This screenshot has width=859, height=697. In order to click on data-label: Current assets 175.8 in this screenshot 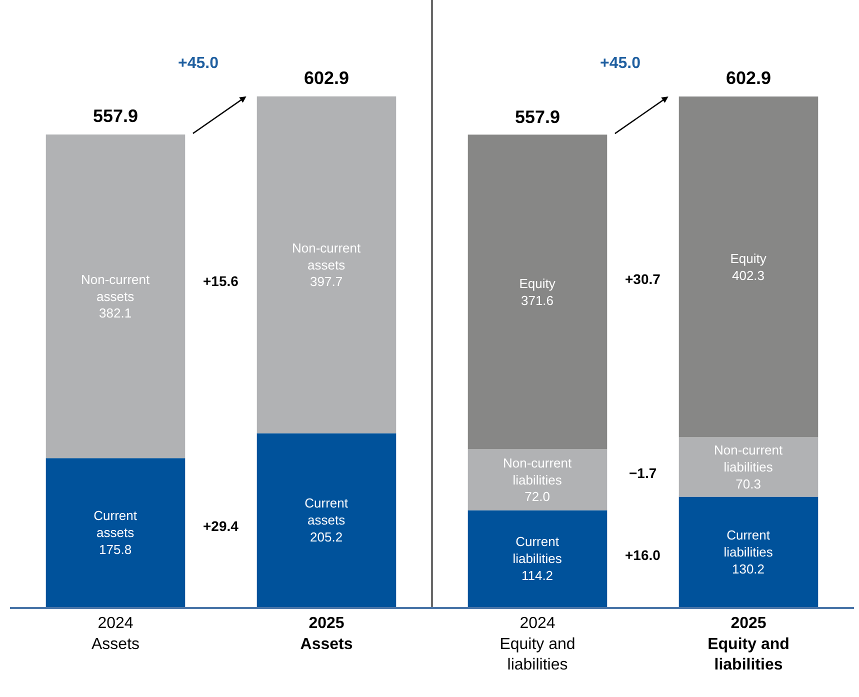, I will do `click(116, 532)`.